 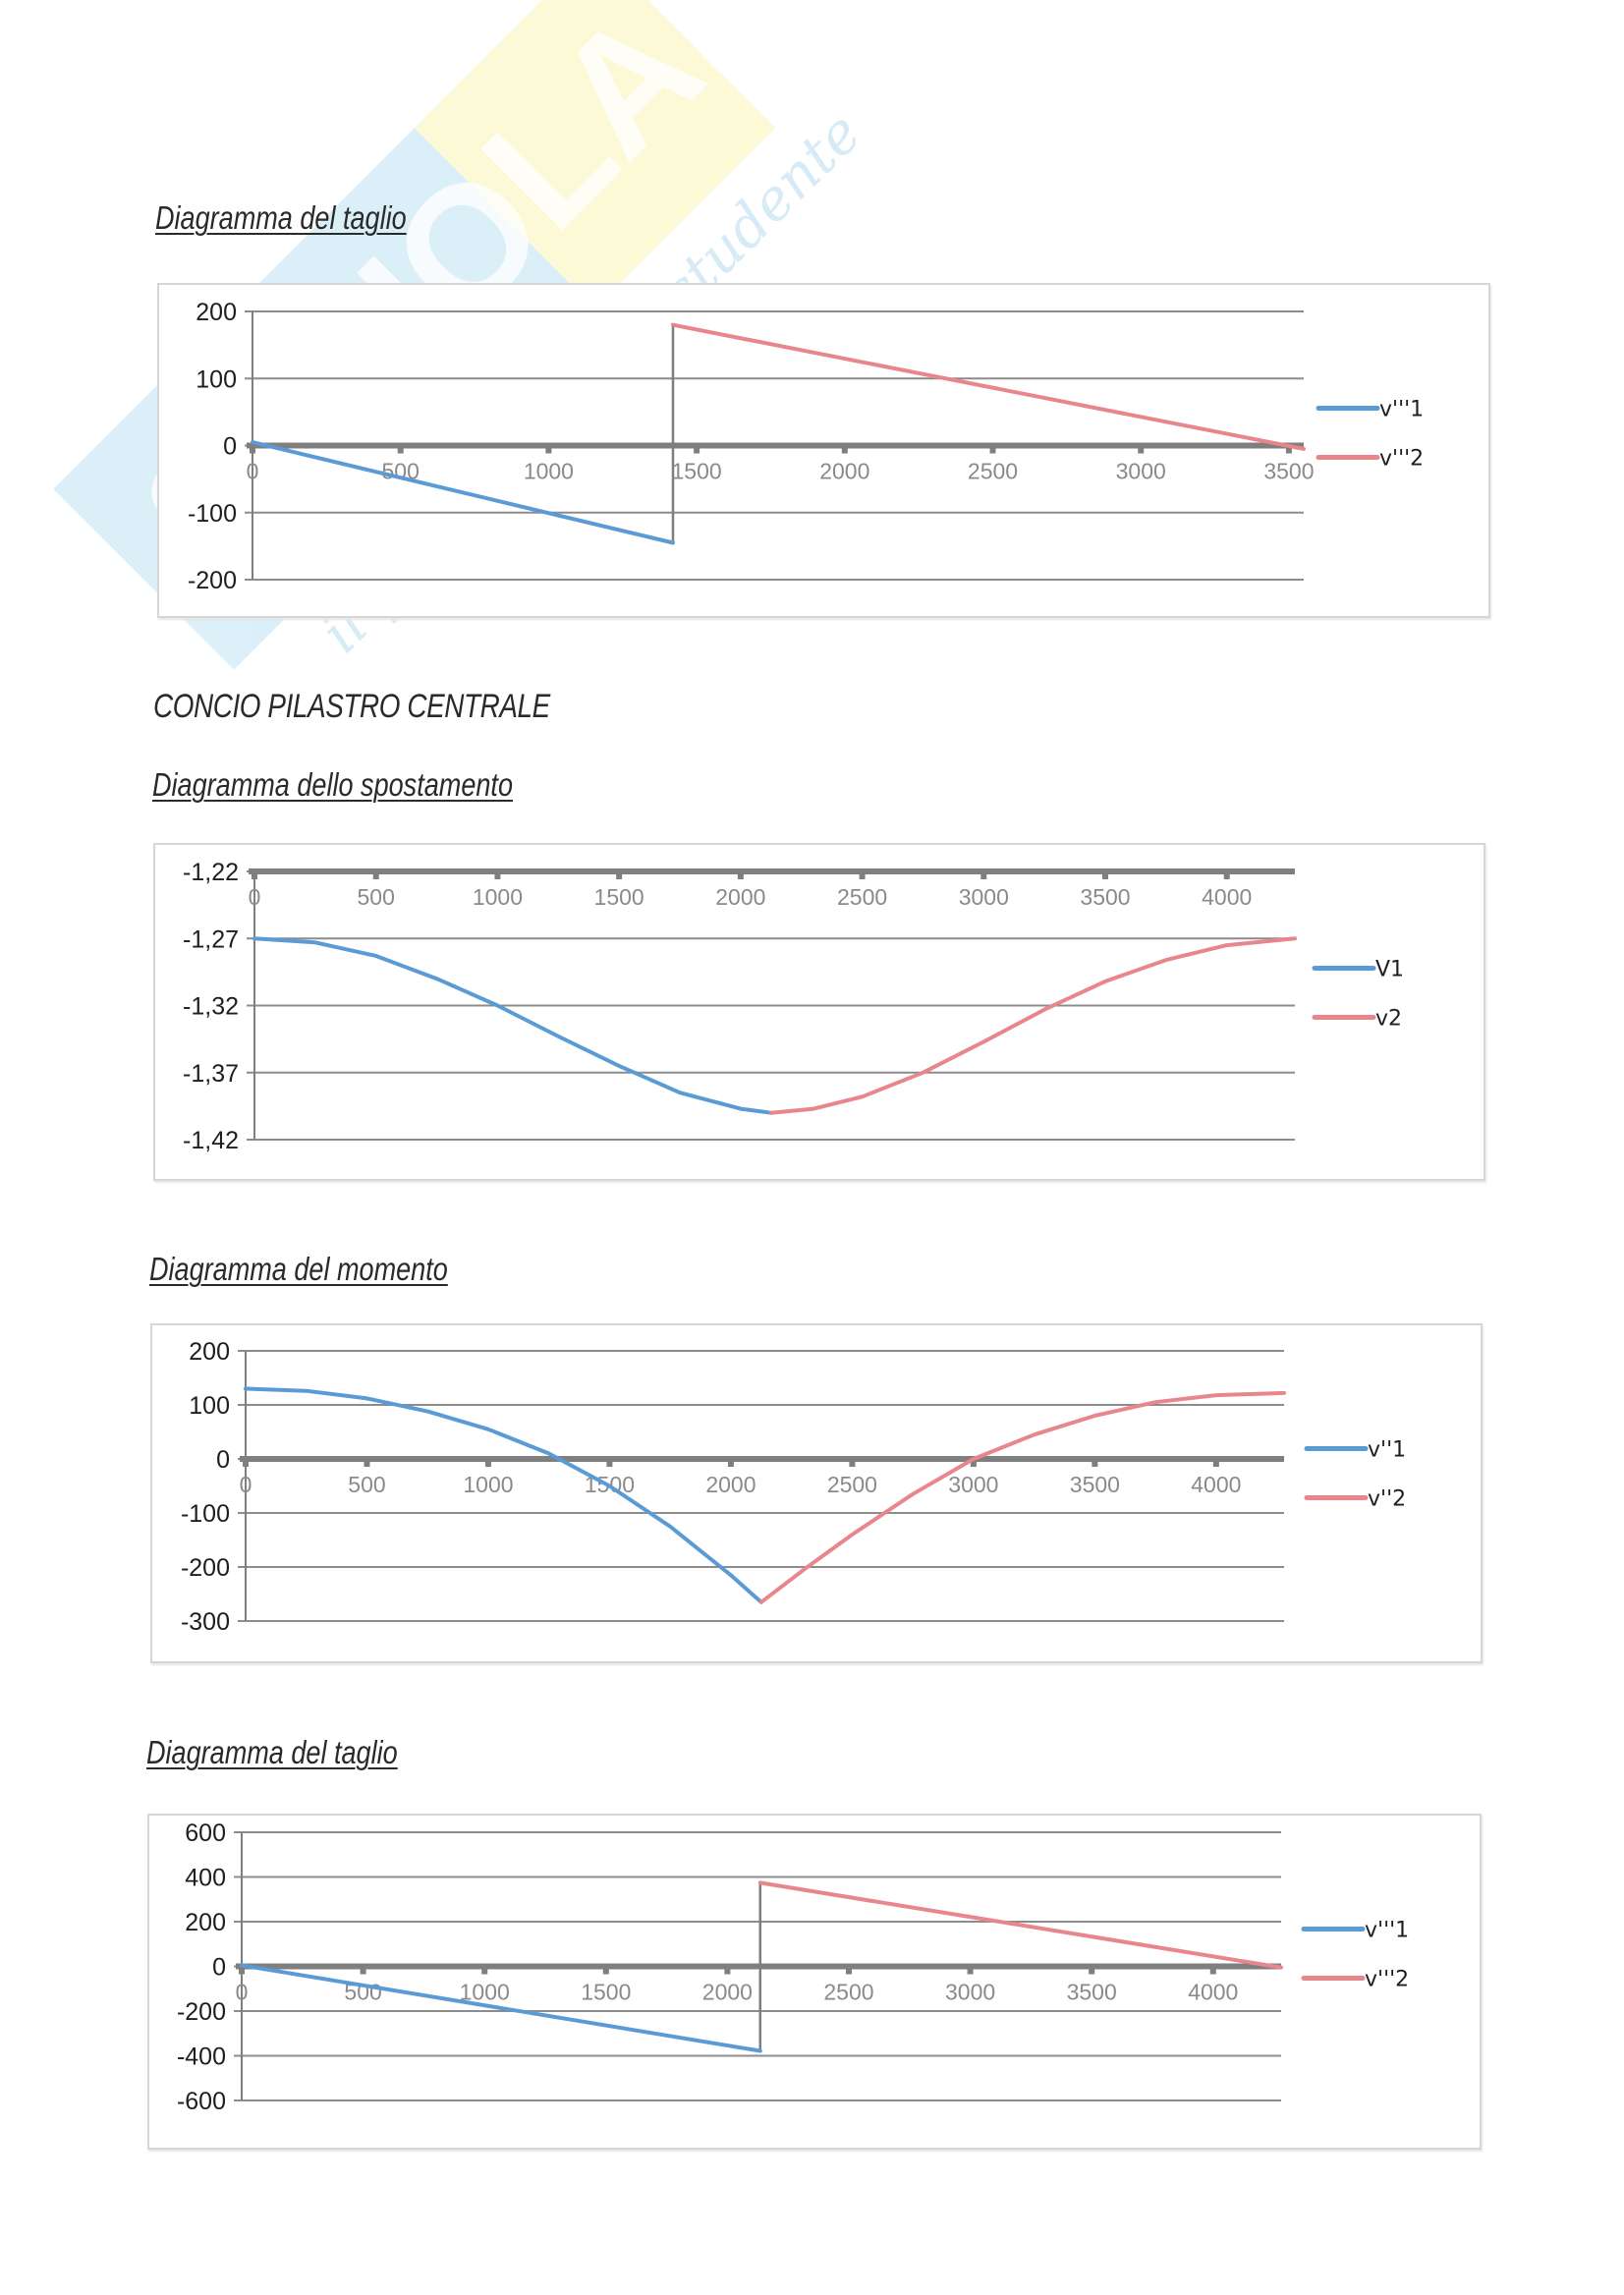 What do you see at coordinates (211, 873) in the screenshot?
I see `y-tick-label: -1,22` at bounding box center [211, 873].